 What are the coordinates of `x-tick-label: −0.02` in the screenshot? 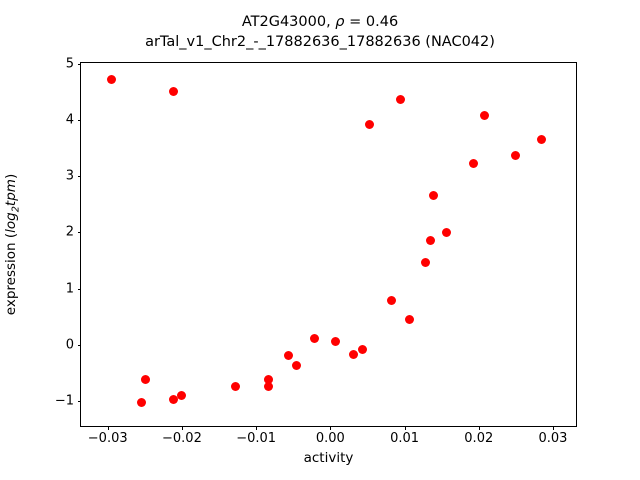 It's located at (182, 438).